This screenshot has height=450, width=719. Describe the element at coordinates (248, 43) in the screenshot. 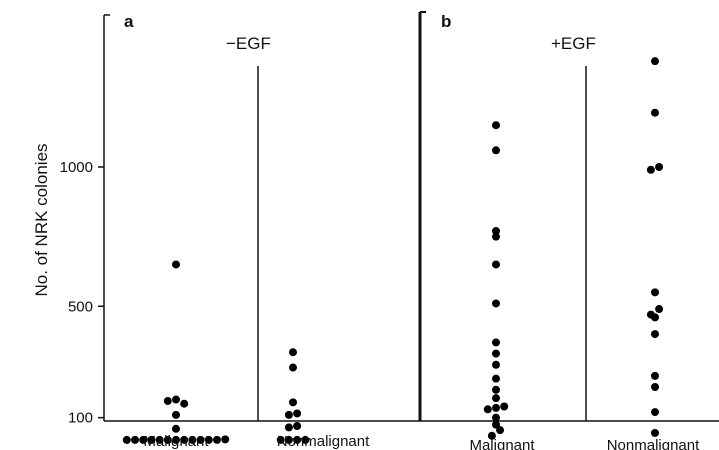

I see `panel-condition-a: −EGF` at that location.